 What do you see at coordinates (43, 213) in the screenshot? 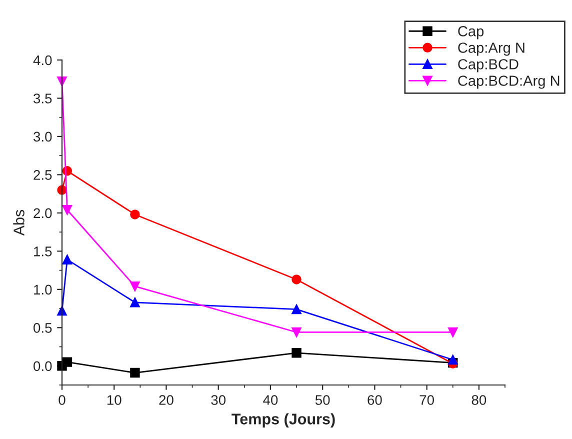
I see `y-tick-label: 2.0` at bounding box center [43, 213].